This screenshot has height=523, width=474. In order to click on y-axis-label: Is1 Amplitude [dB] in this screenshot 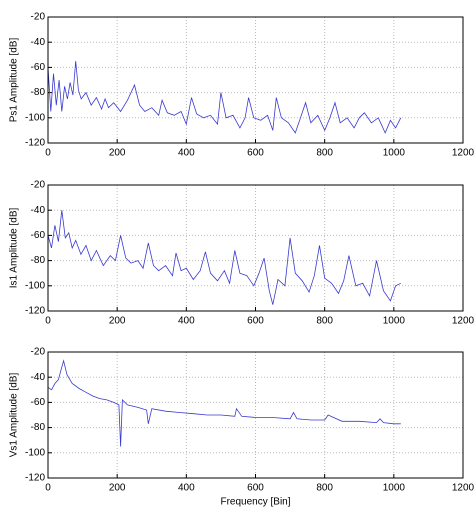, I will do `click(14, 247)`.